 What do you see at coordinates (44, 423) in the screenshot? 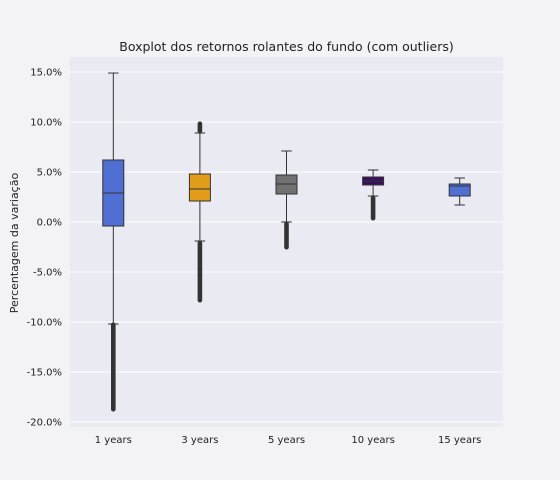
I see `y-tick-label: -20.0%` at bounding box center [44, 423].